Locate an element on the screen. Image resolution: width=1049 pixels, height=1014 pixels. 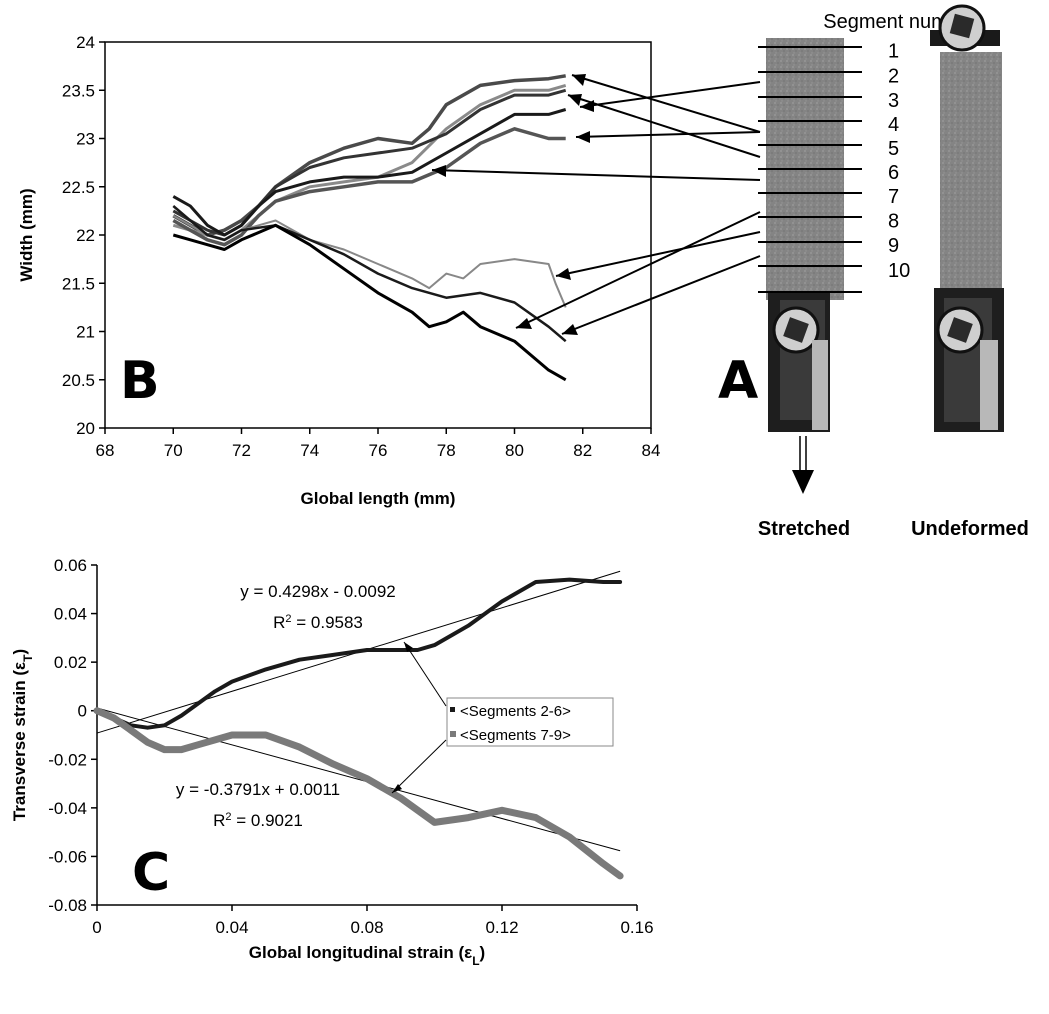
segment-number: 10 is located at coordinates (899, 271).